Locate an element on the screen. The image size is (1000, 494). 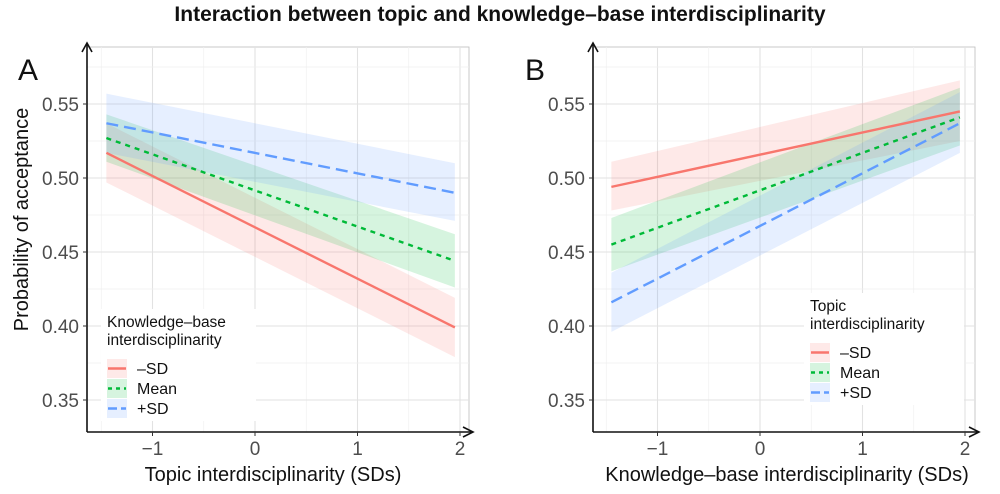
confidence-band-plus-sd is located at coordinates (280, 157).